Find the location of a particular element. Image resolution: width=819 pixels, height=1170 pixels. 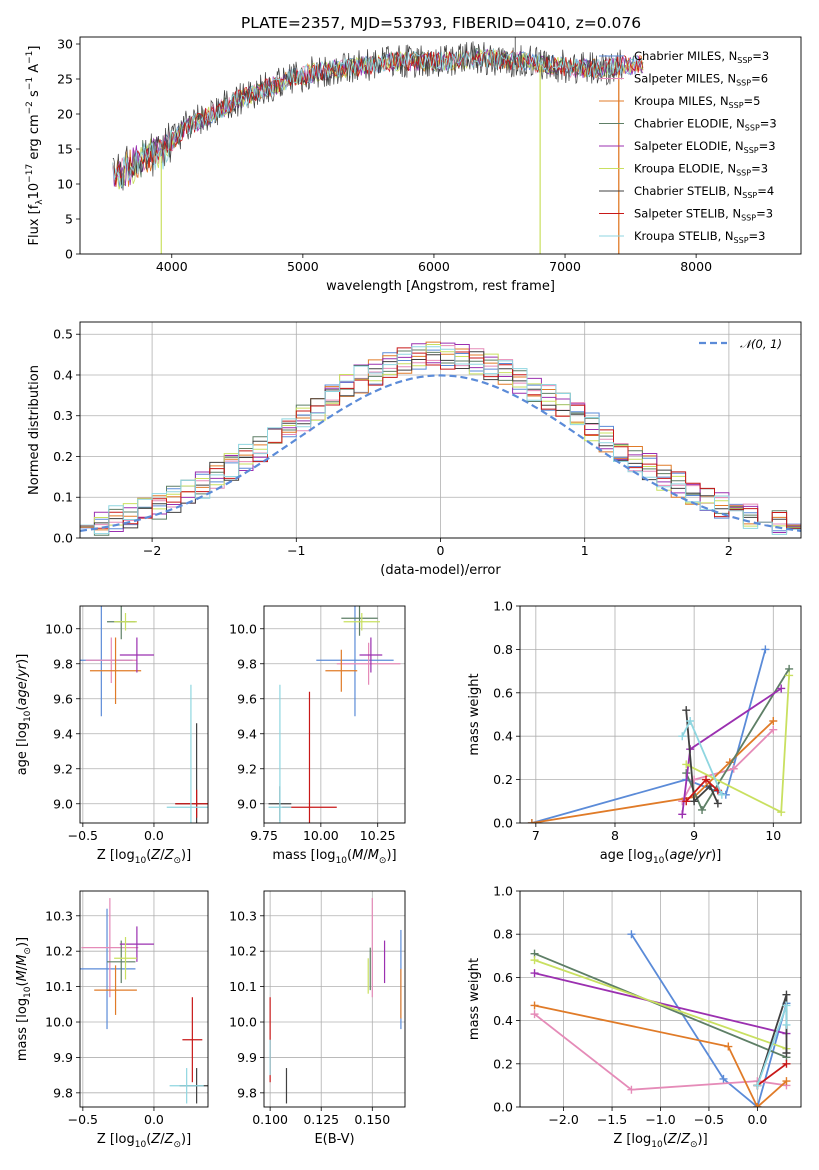

y-tick-label: 10 is located at coordinates (65, 184).